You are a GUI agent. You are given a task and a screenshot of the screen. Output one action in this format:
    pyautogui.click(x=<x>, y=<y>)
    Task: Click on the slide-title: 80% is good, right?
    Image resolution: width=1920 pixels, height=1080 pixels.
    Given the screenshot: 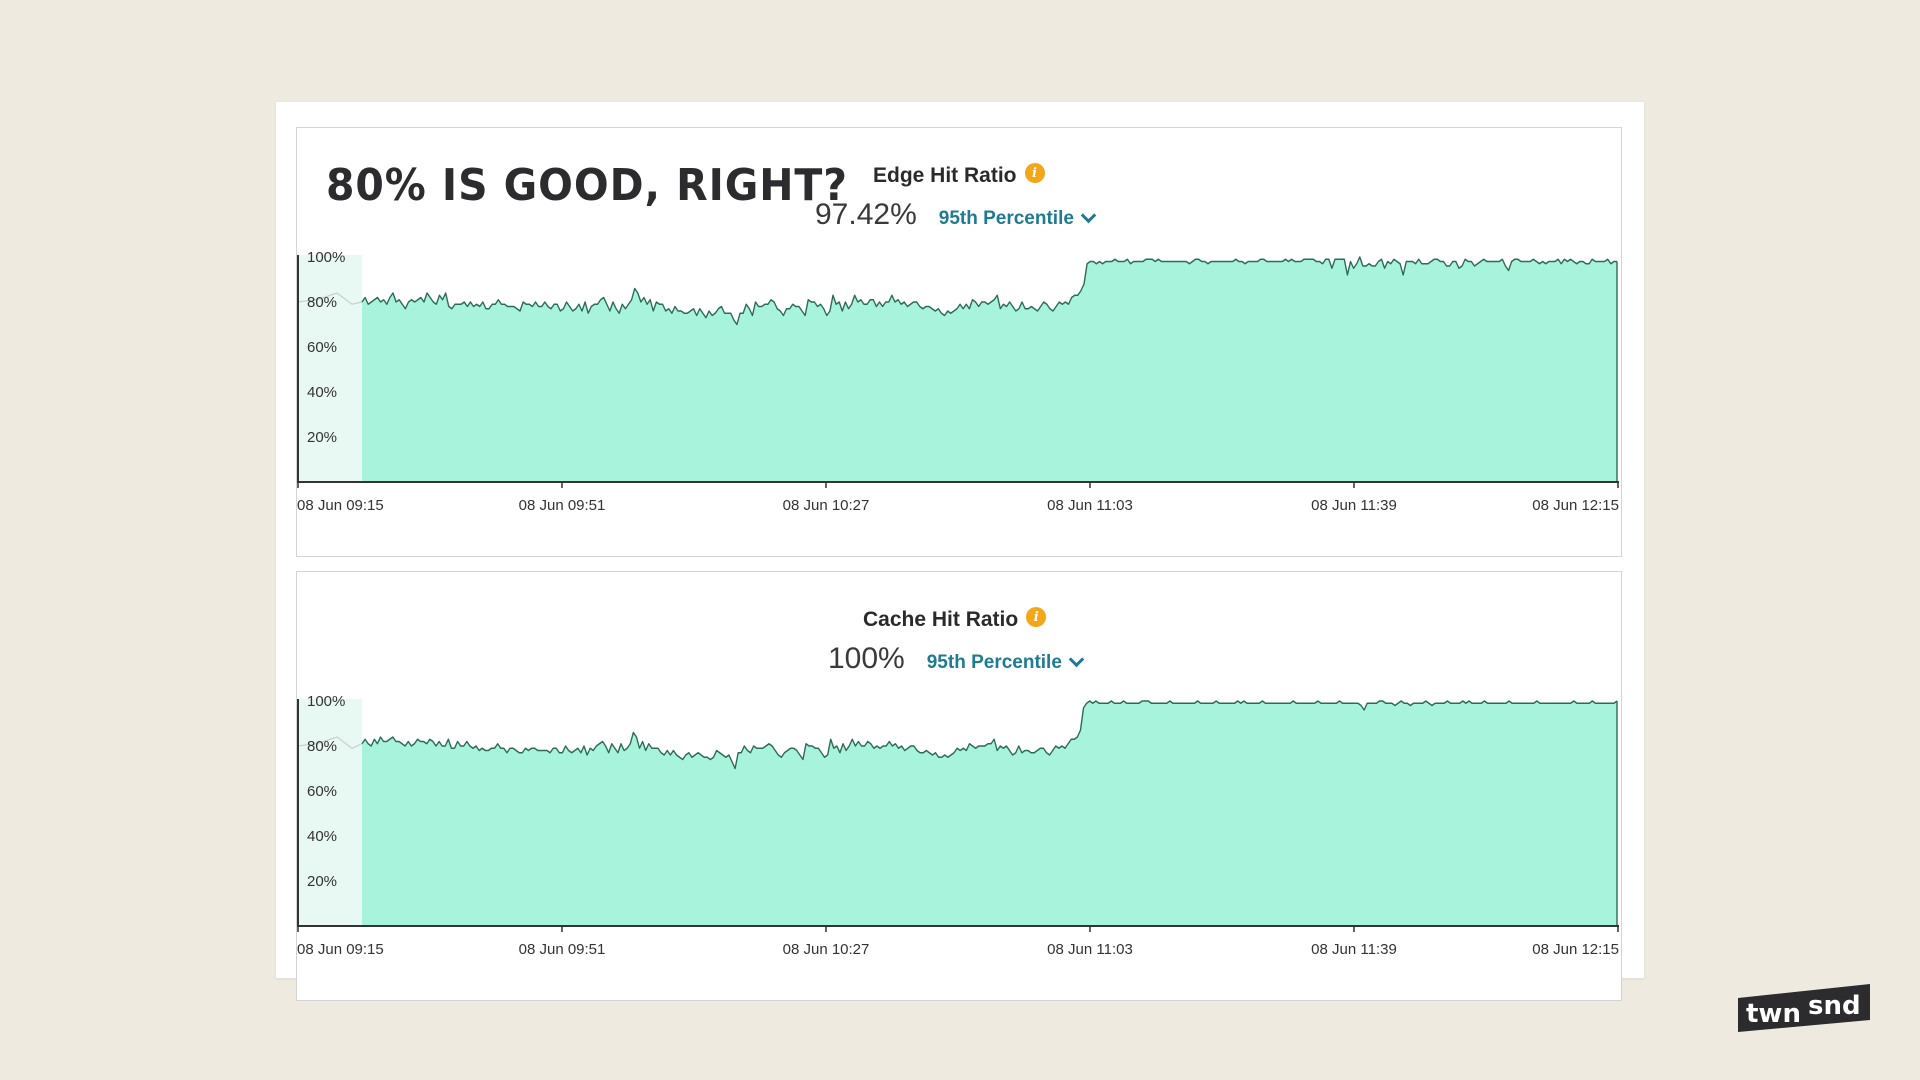 What is the action you would take?
    pyautogui.click(x=587, y=185)
    